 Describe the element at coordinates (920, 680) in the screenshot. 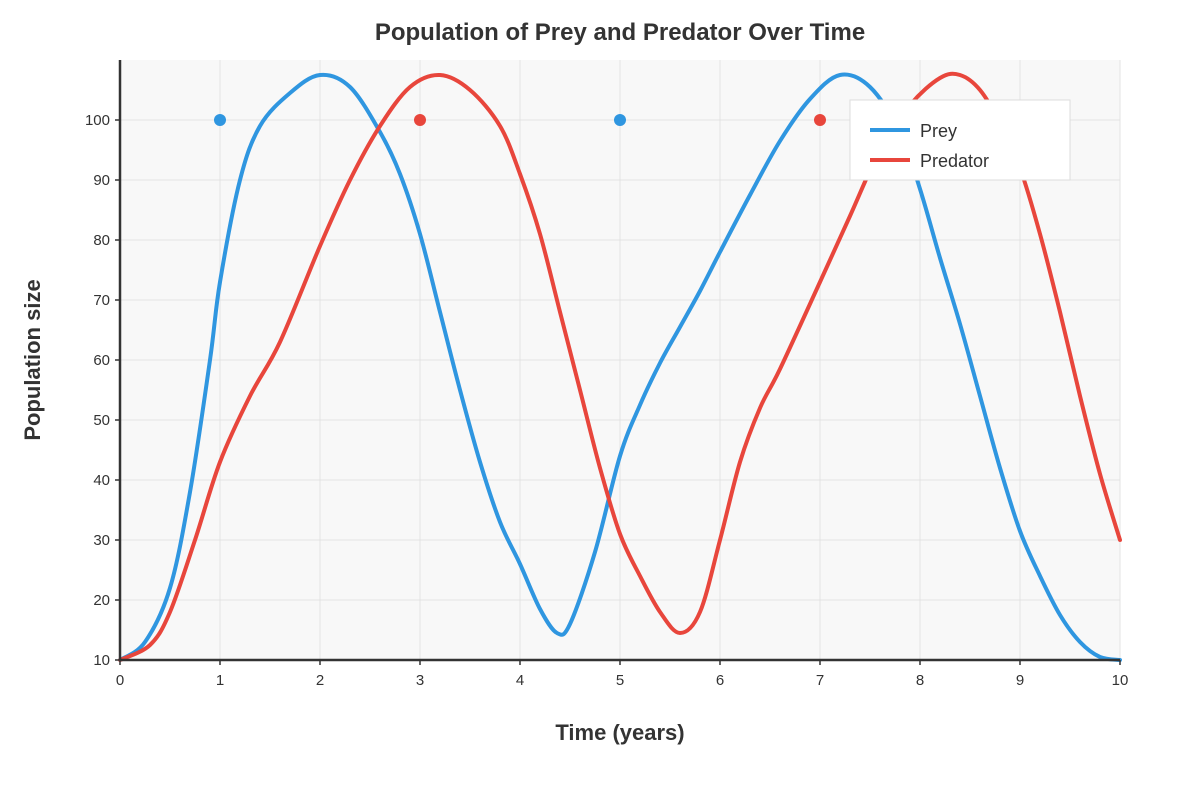

I see `x-tick-label: 8` at that location.